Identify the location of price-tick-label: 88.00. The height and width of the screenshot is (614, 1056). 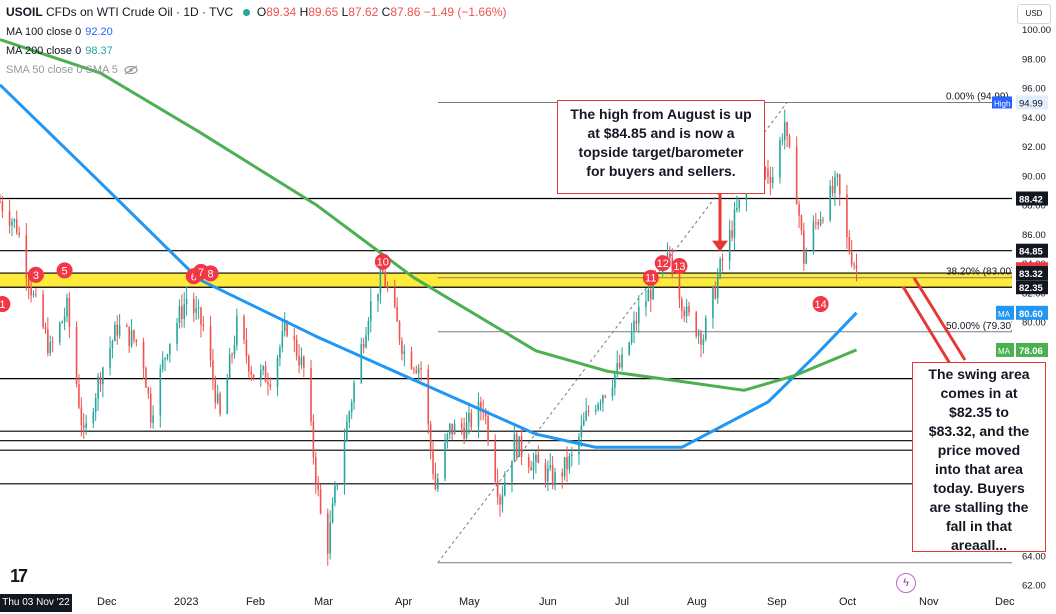
(1034, 206).